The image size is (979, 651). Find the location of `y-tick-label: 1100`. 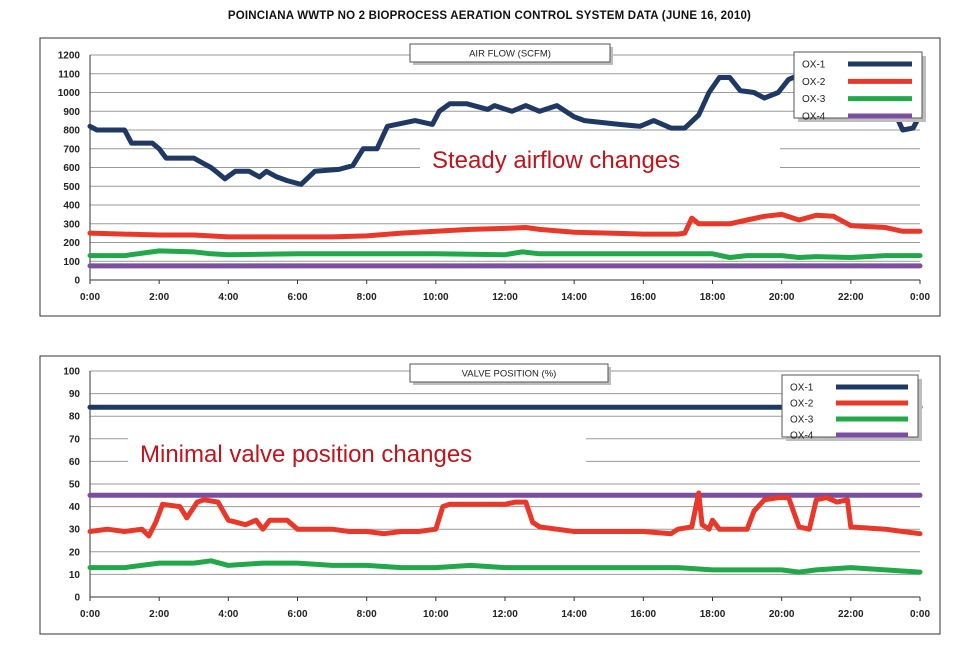

y-tick-label: 1100 is located at coordinates (69, 74).